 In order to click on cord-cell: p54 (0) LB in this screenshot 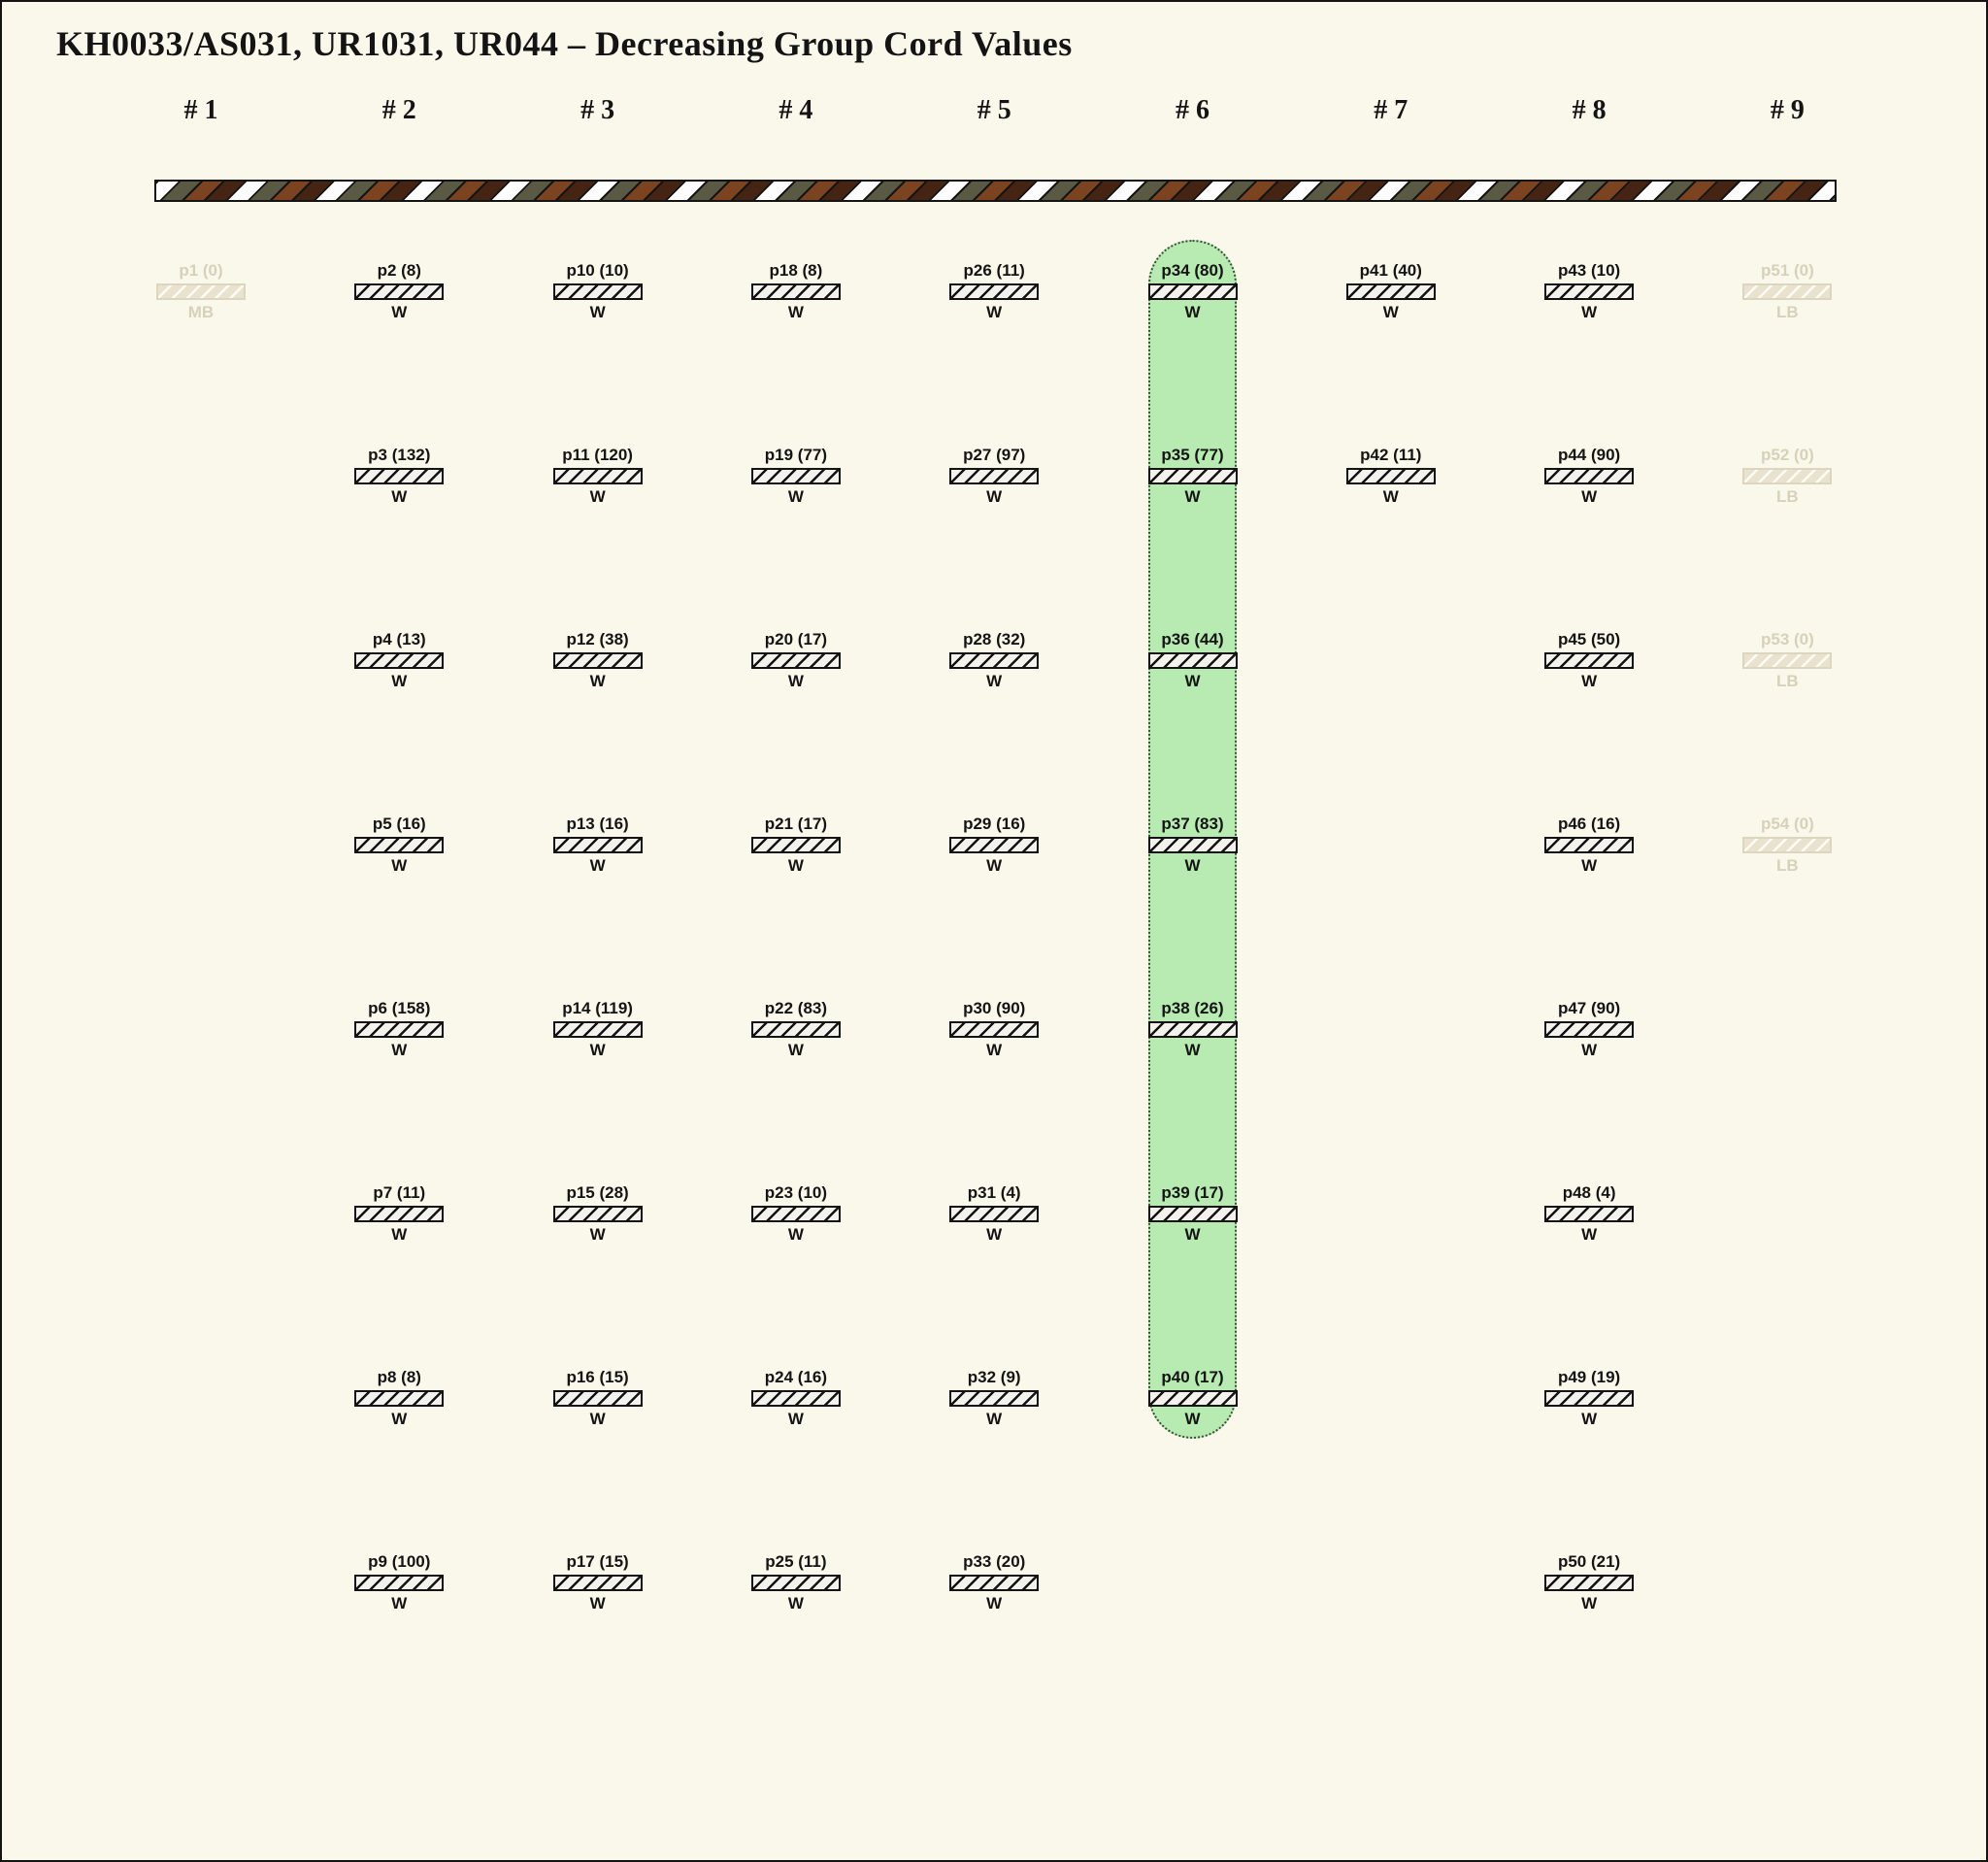, I will do `click(1787, 847)`.